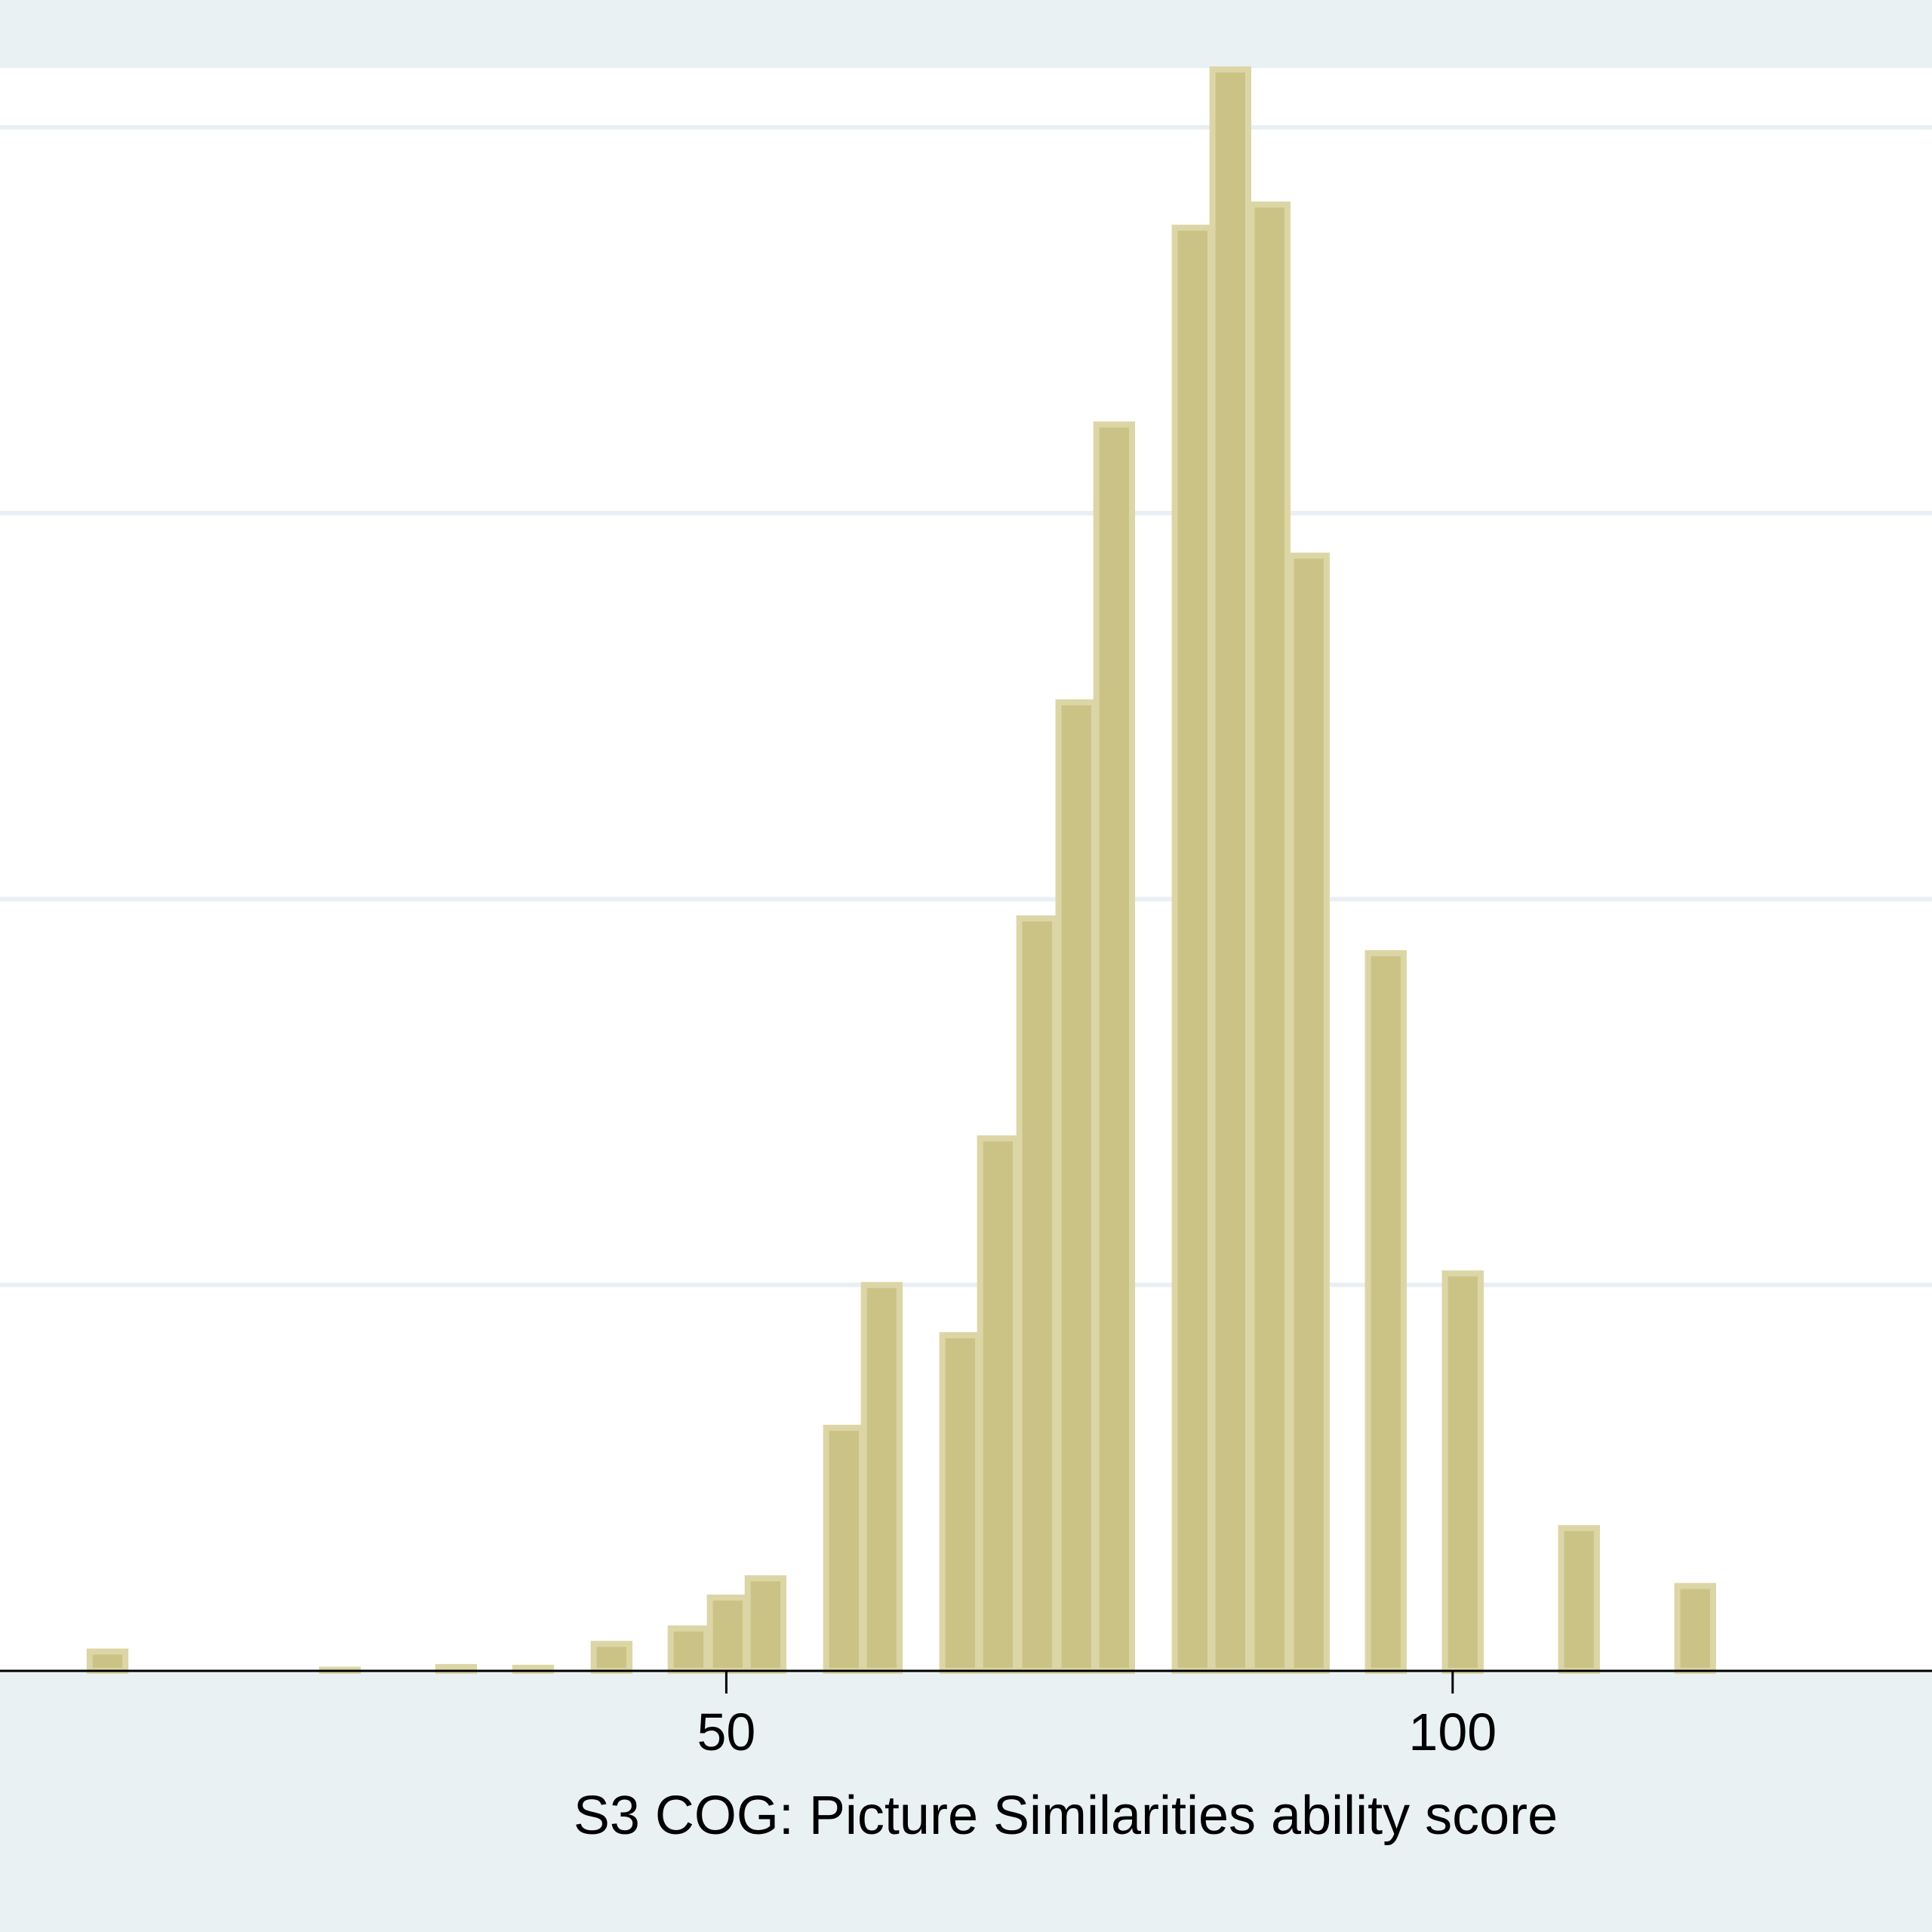 The height and width of the screenshot is (1932, 1932). I want to click on x-axis-ticks: 50 100, so click(1097, 1716).